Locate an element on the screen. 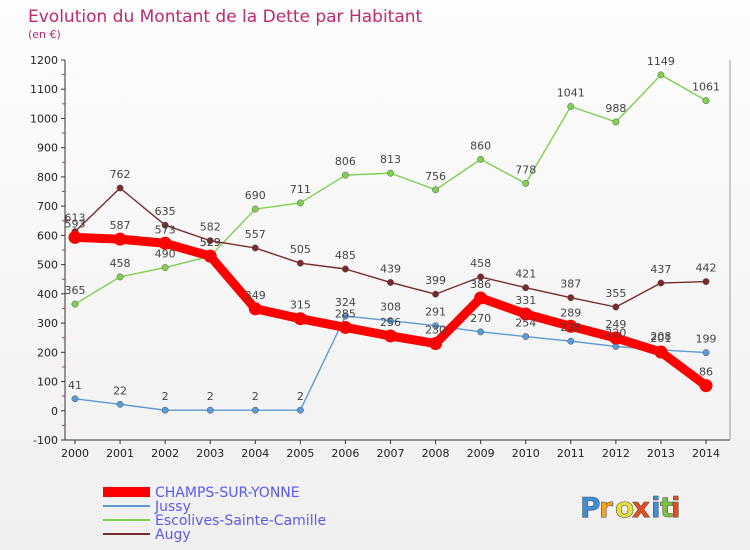  data-label-champs-sur-yonne: 249 is located at coordinates (615, 324).